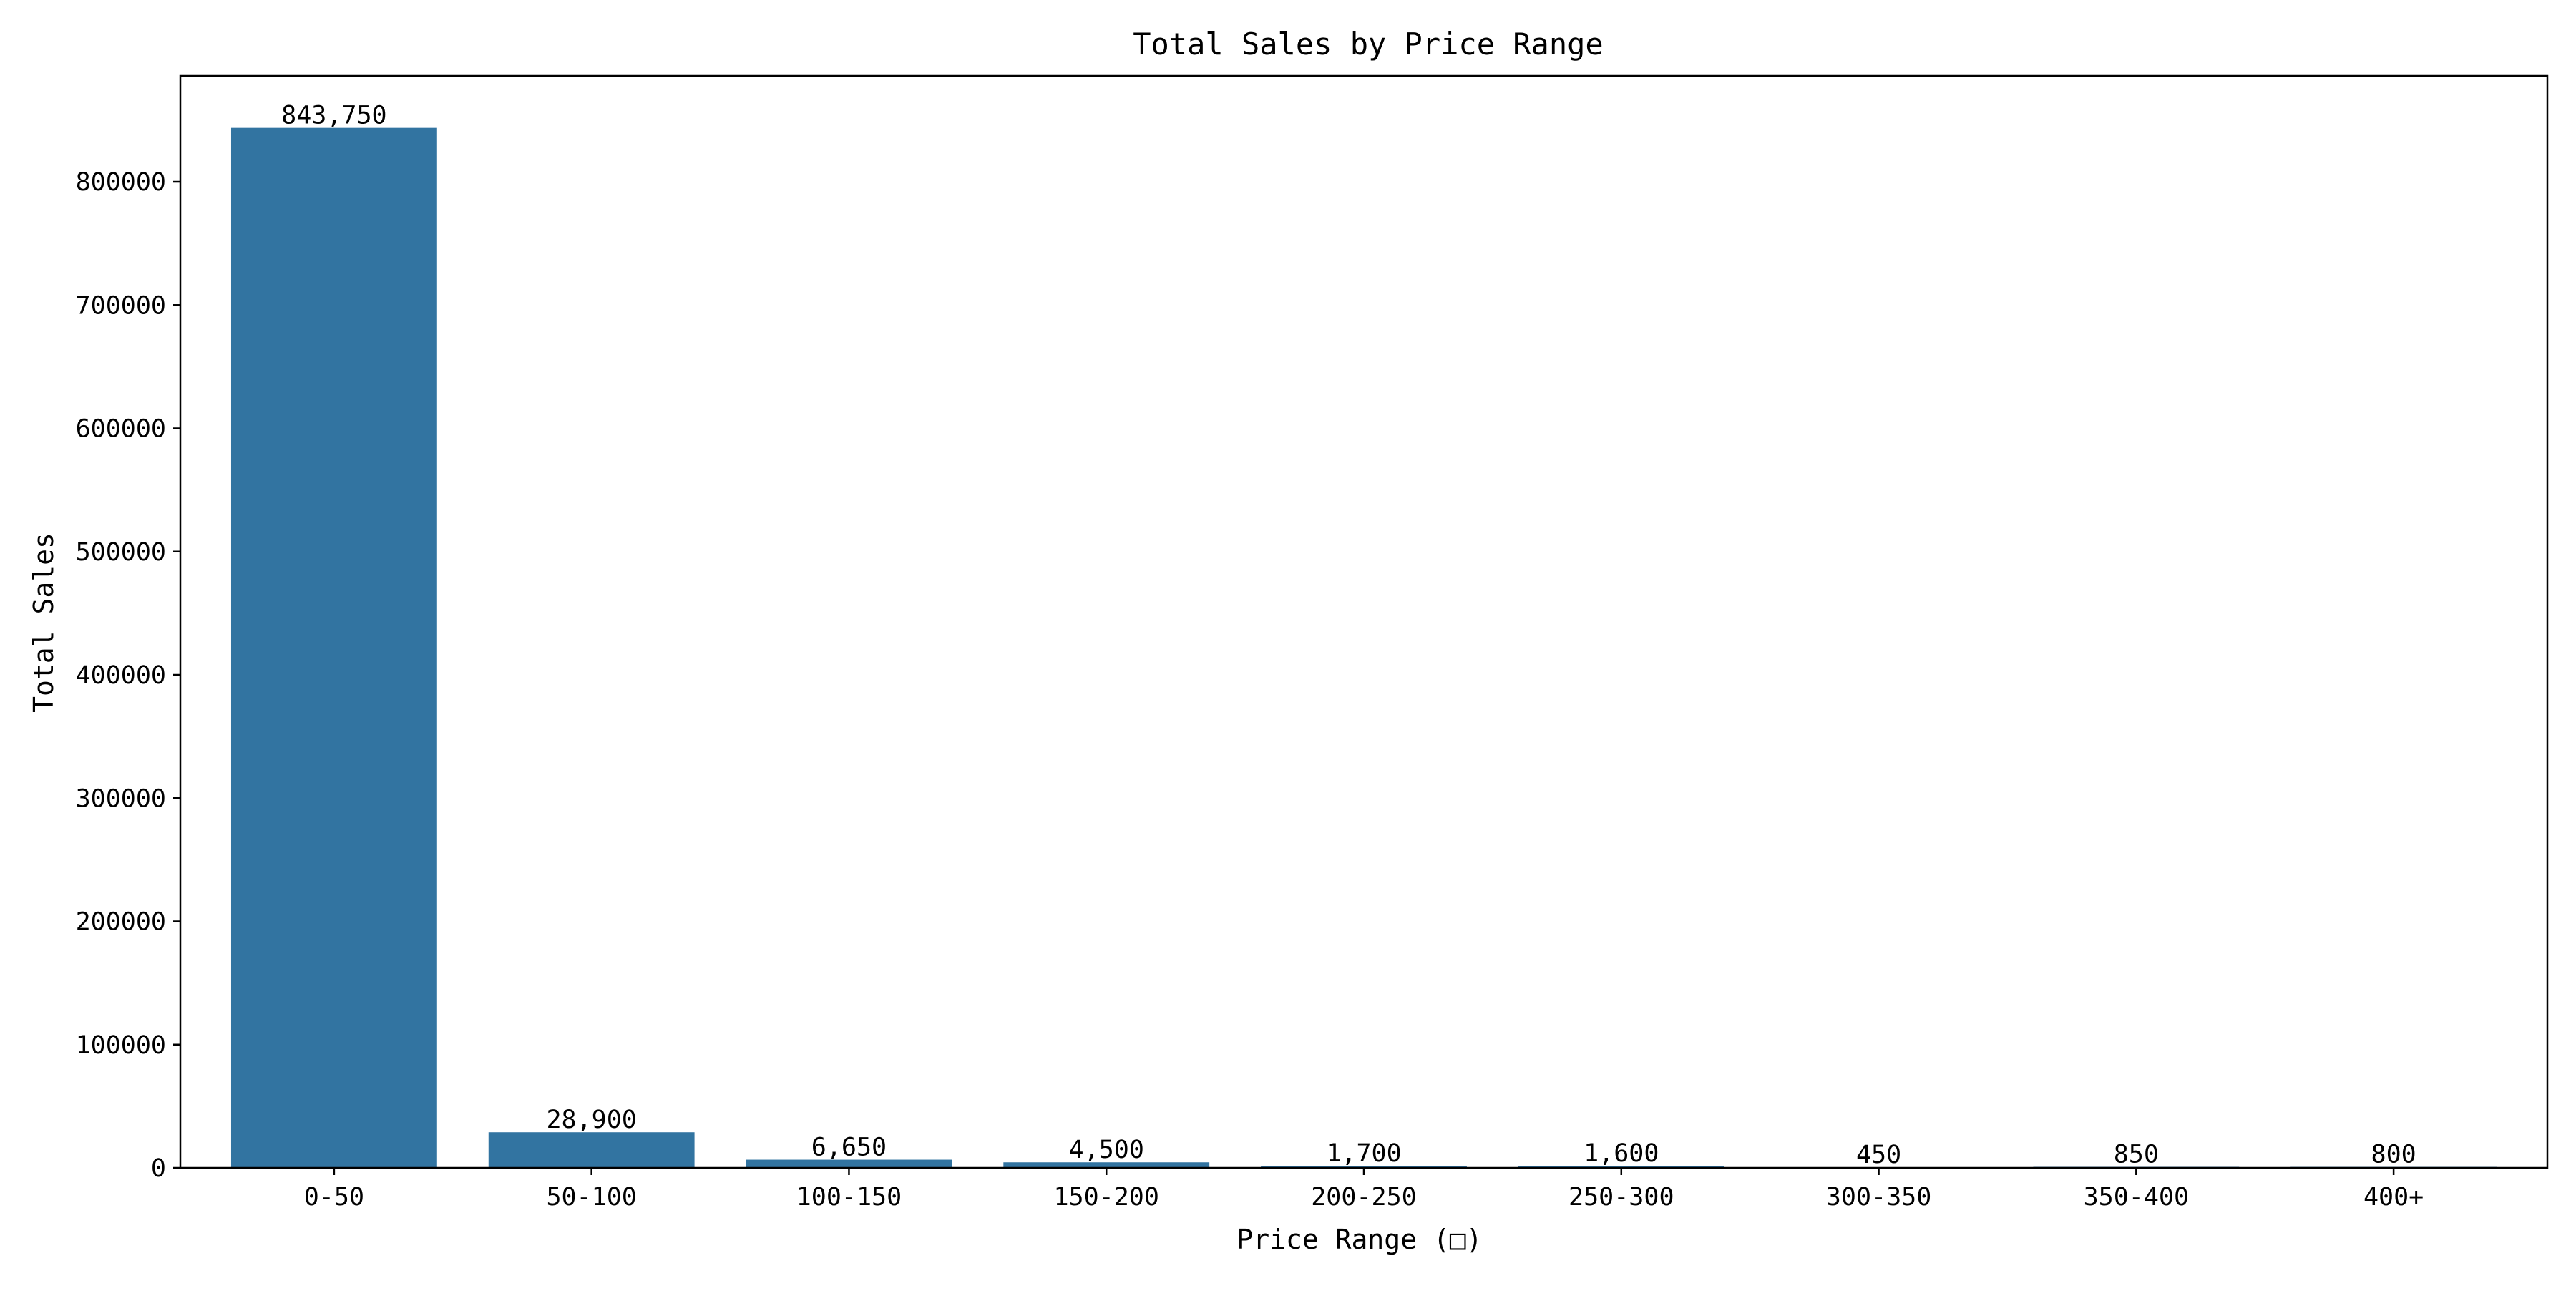 Image resolution: width=2576 pixels, height=1291 pixels. What do you see at coordinates (1364, 1197) in the screenshot?
I see `x-tick-label: 200-250` at bounding box center [1364, 1197].